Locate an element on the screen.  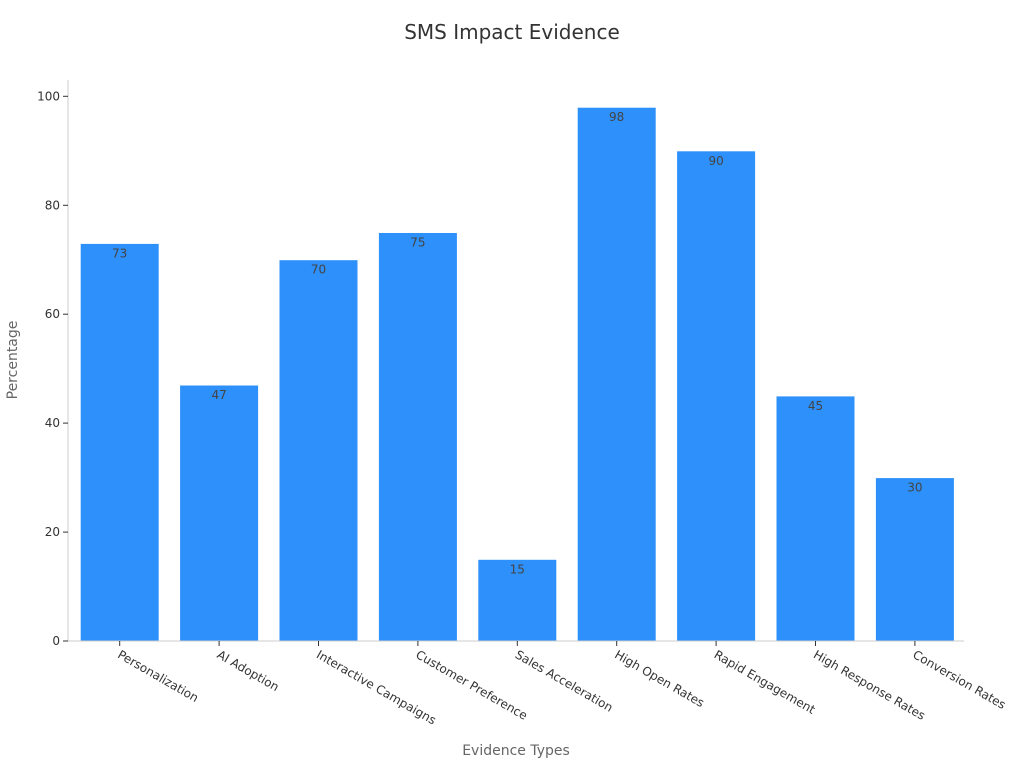
bar-sales-acceleration is located at coordinates (517, 600).